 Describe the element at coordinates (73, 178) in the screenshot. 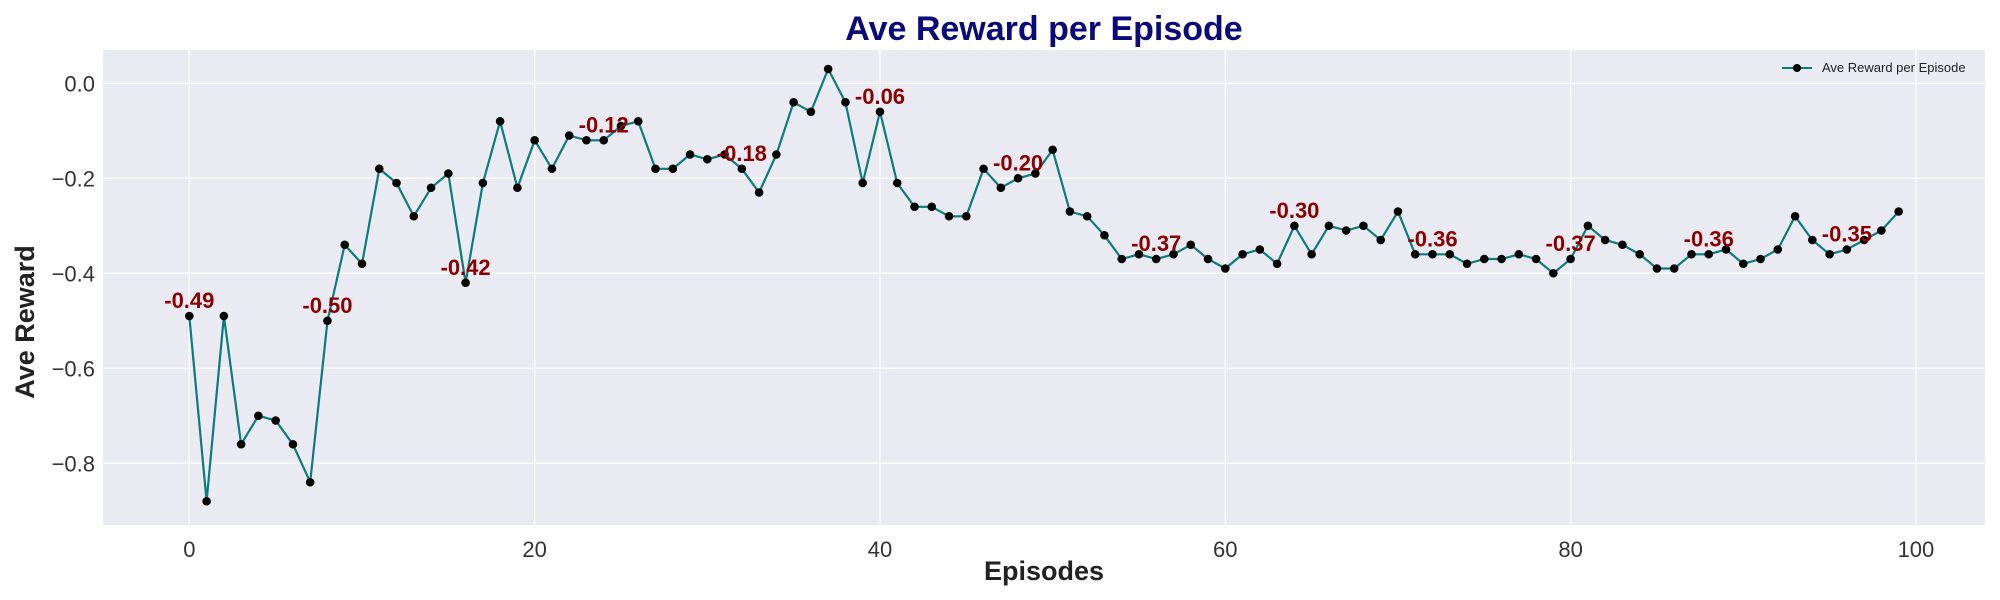

I see `y-tick-label: −0.2` at that location.